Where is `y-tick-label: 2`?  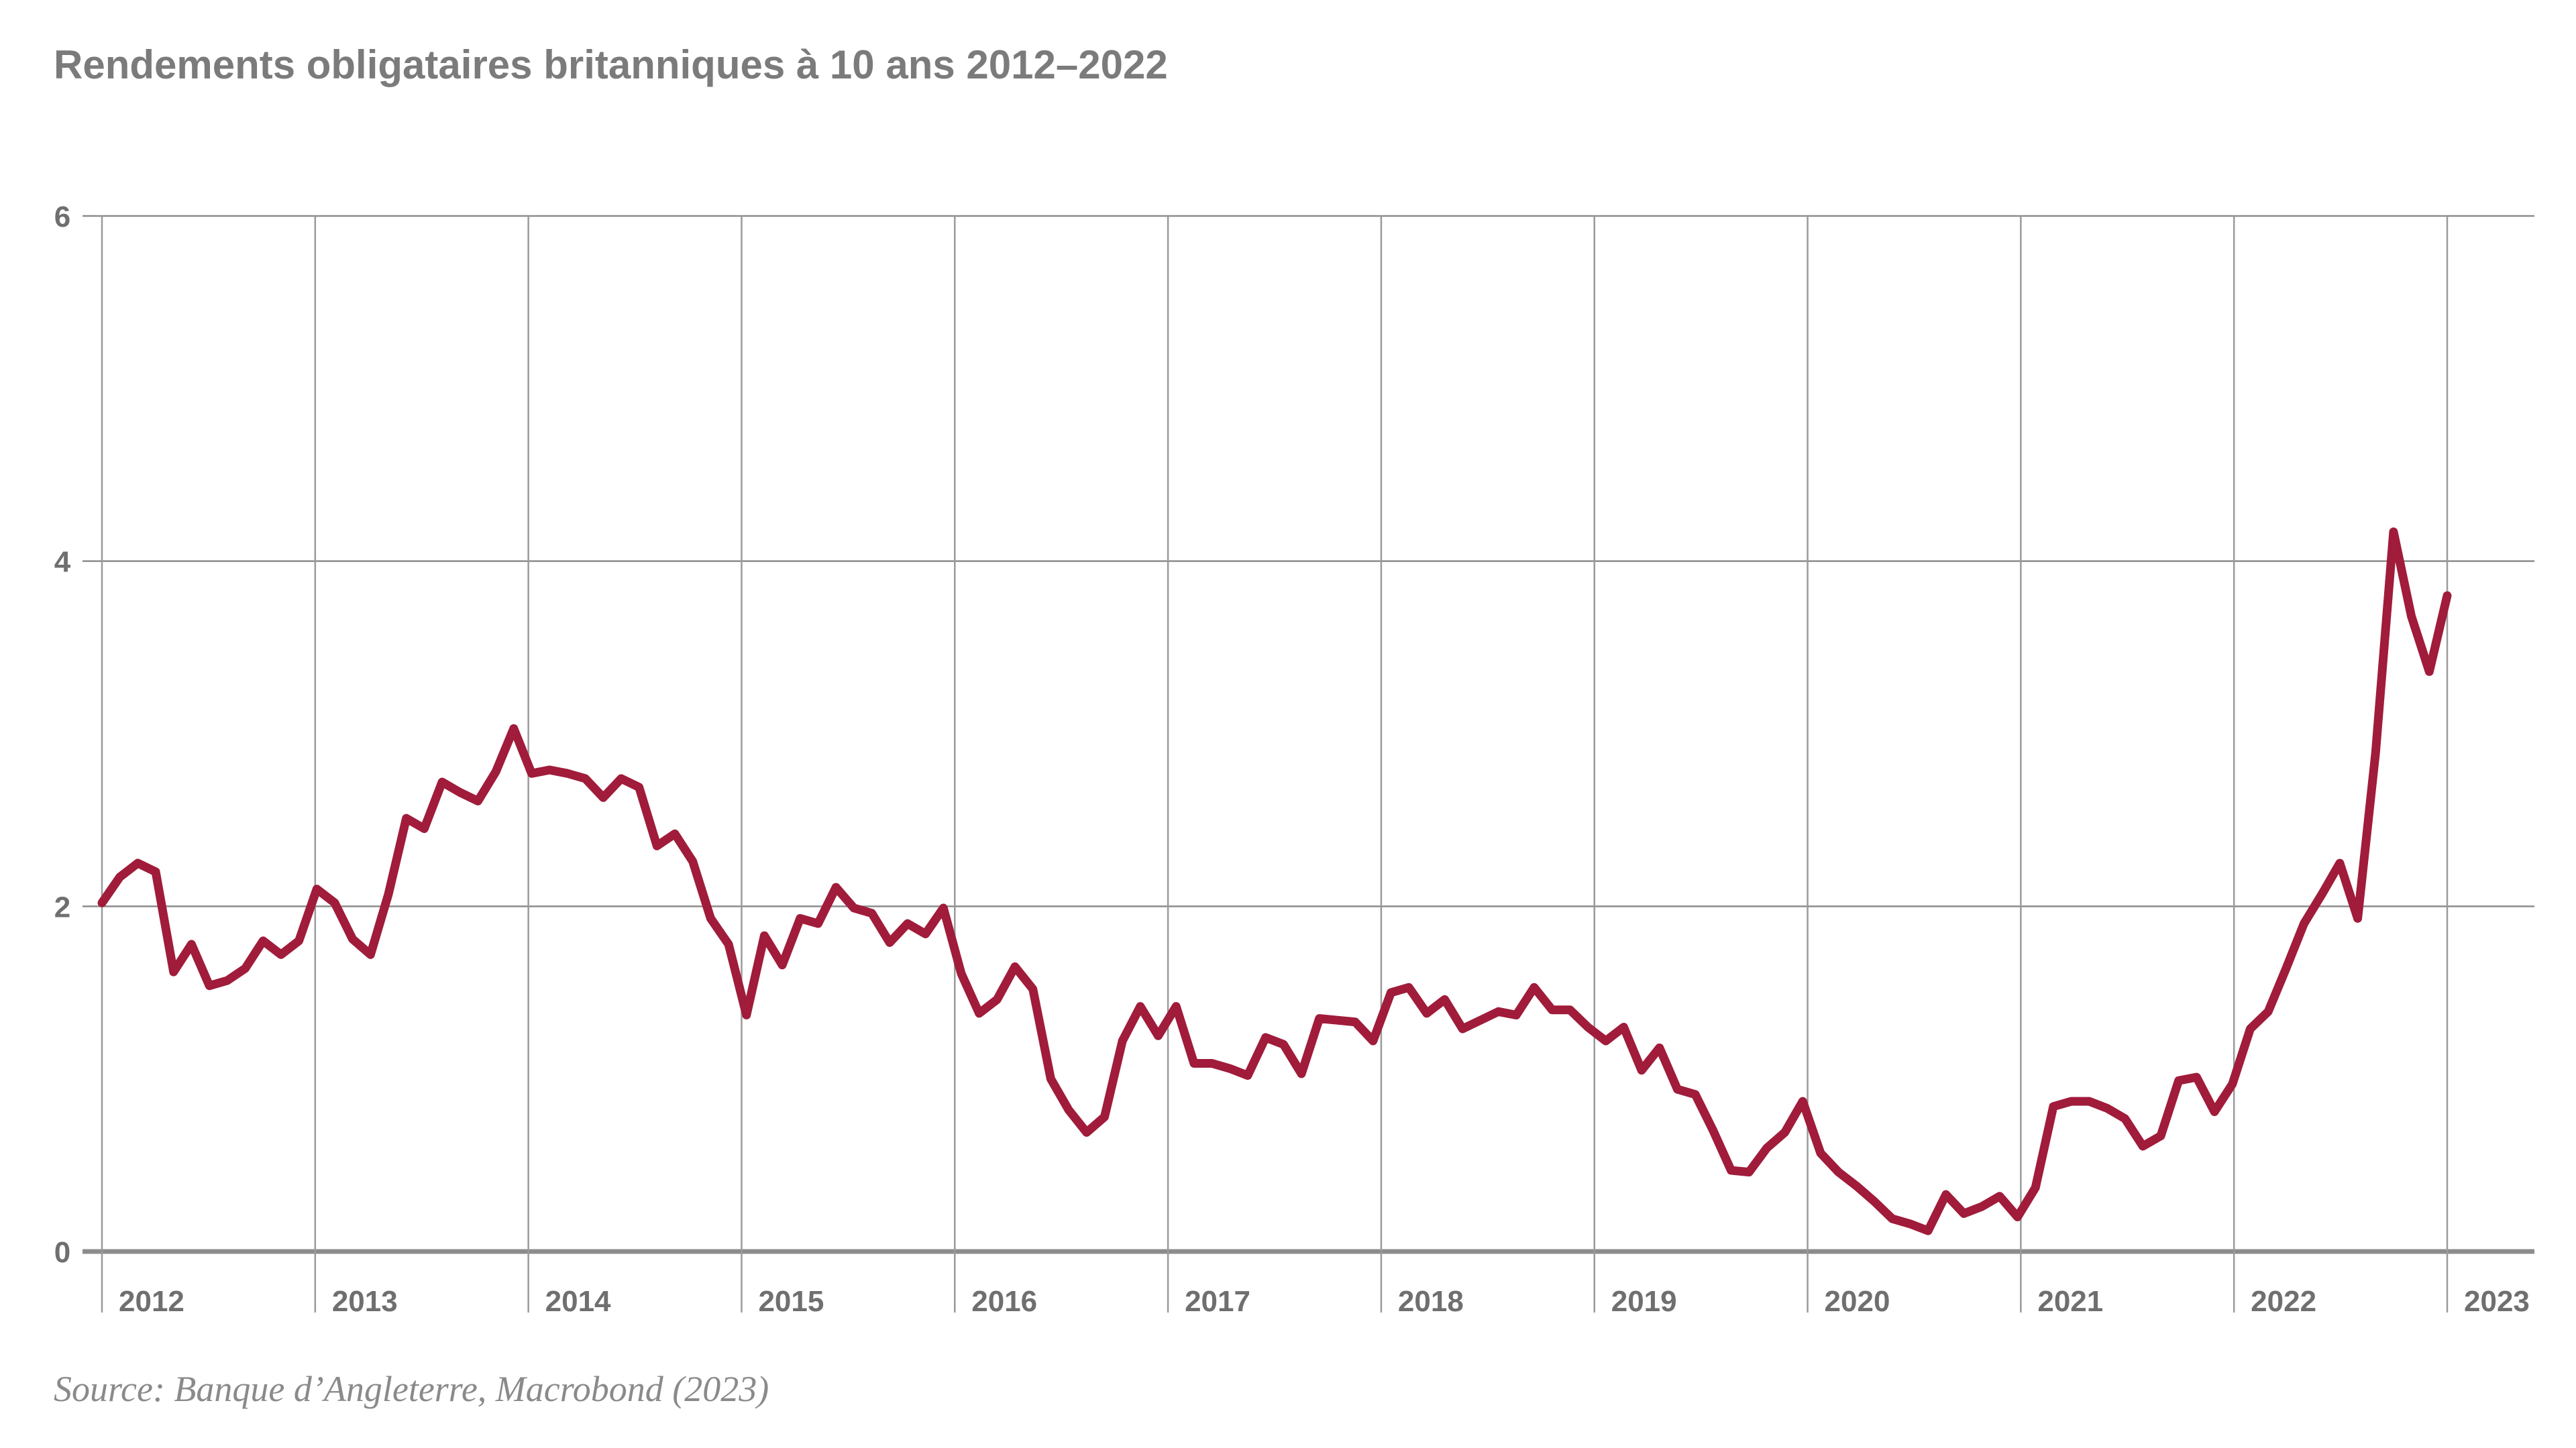
y-tick-label: 2 is located at coordinates (62, 907).